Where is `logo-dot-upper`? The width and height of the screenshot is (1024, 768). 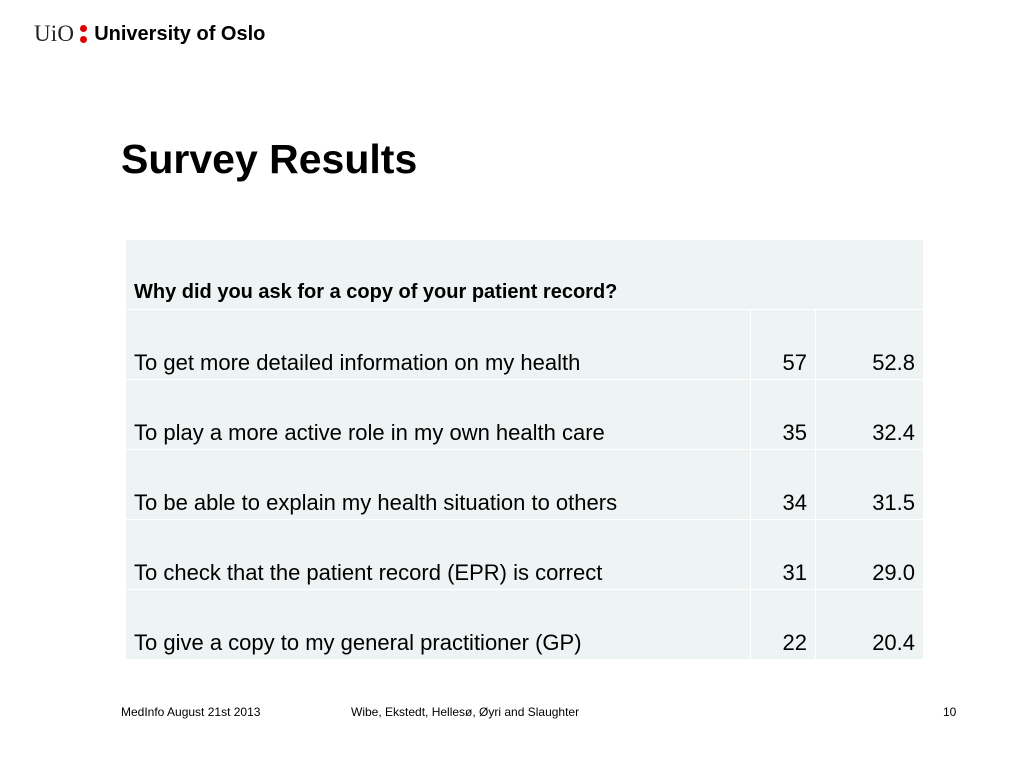 logo-dot-upper is located at coordinates (84, 28).